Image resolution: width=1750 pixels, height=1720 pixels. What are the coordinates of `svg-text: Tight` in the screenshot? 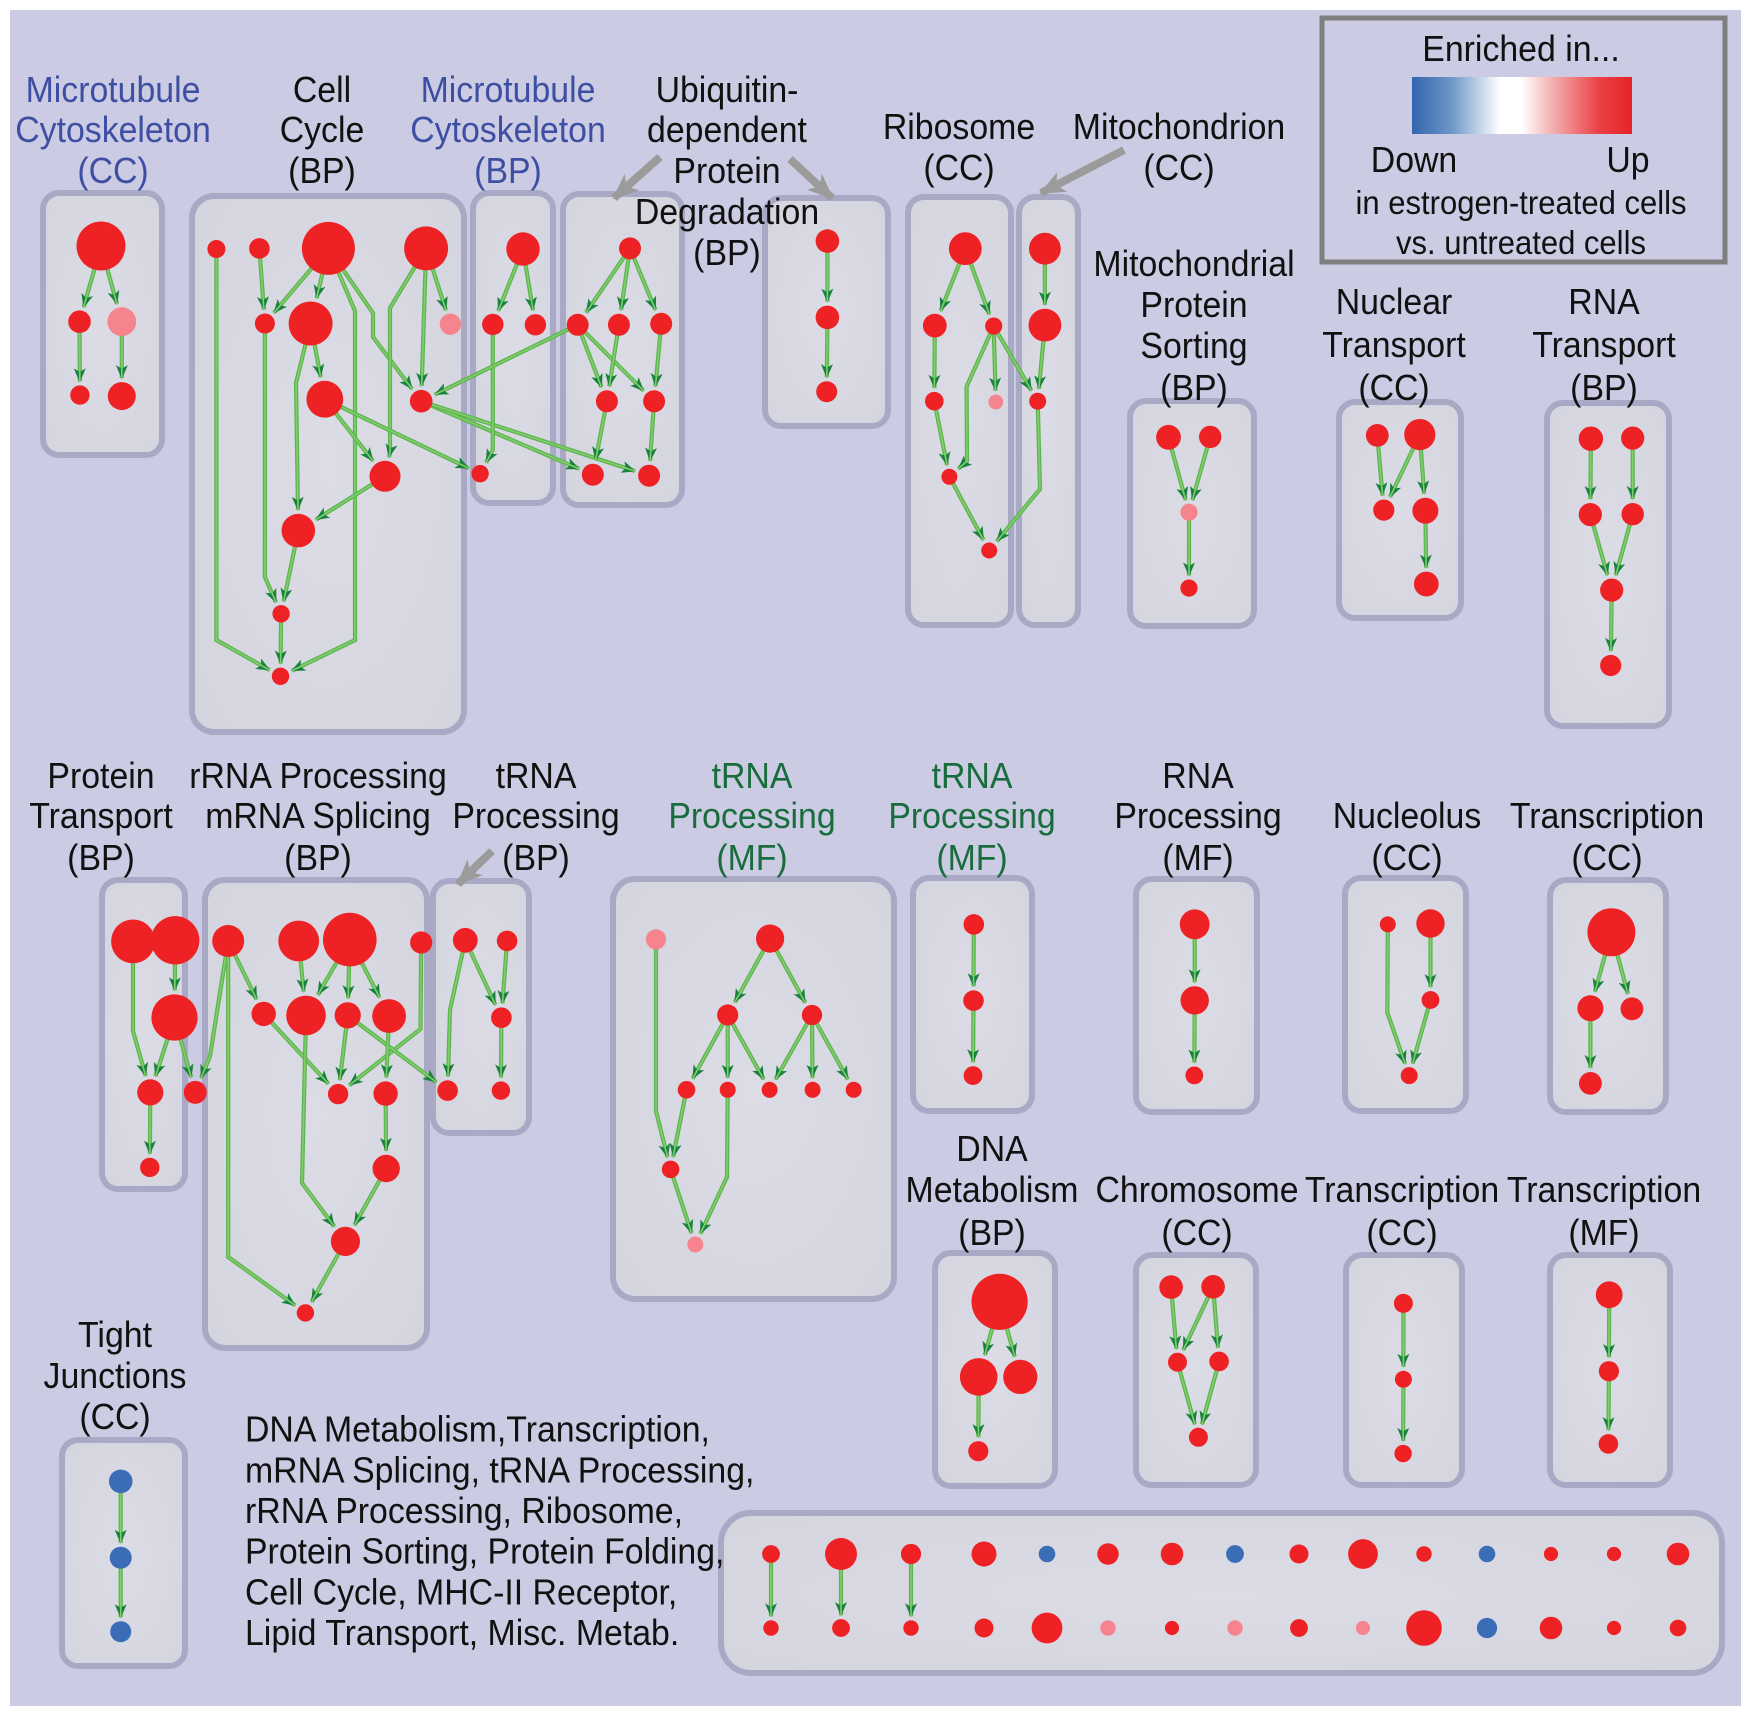 It's located at (115, 1335).